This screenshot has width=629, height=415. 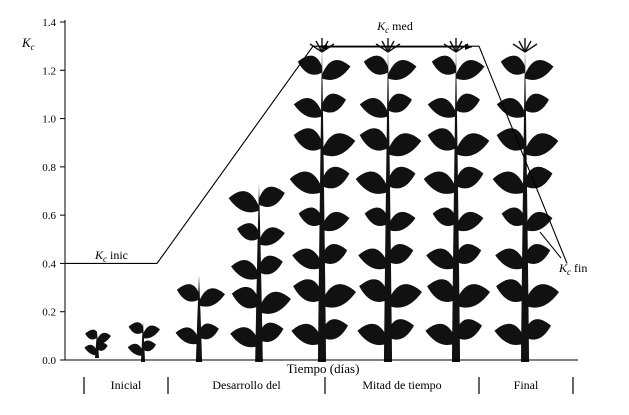 What do you see at coordinates (525, 205) in the screenshot?
I see `plant-stem` at bounding box center [525, 205].